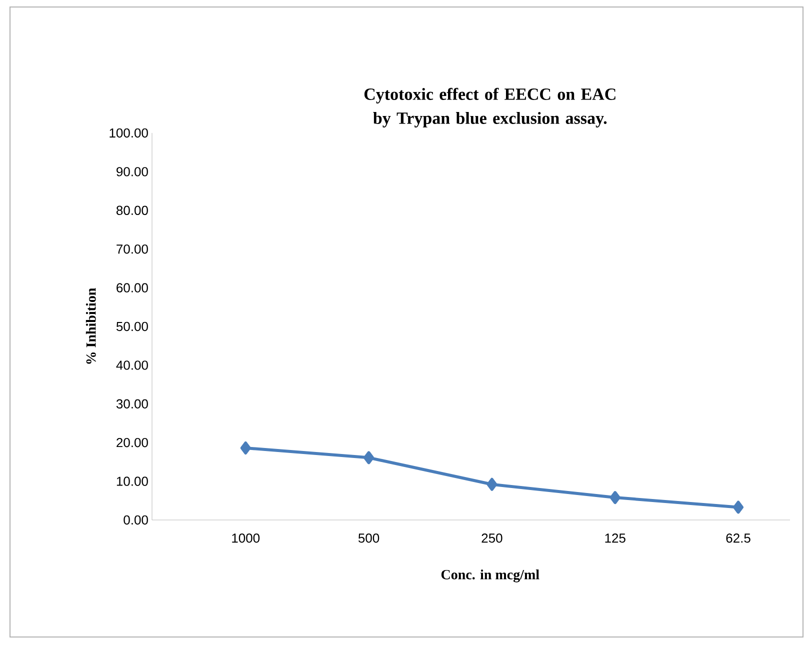 The height and width of the screenshot is (647, 811). What do you see at coordinates (369, 538) in the screenshot?
I see `x-tick-label: 500` at bounding box center [369, 538].